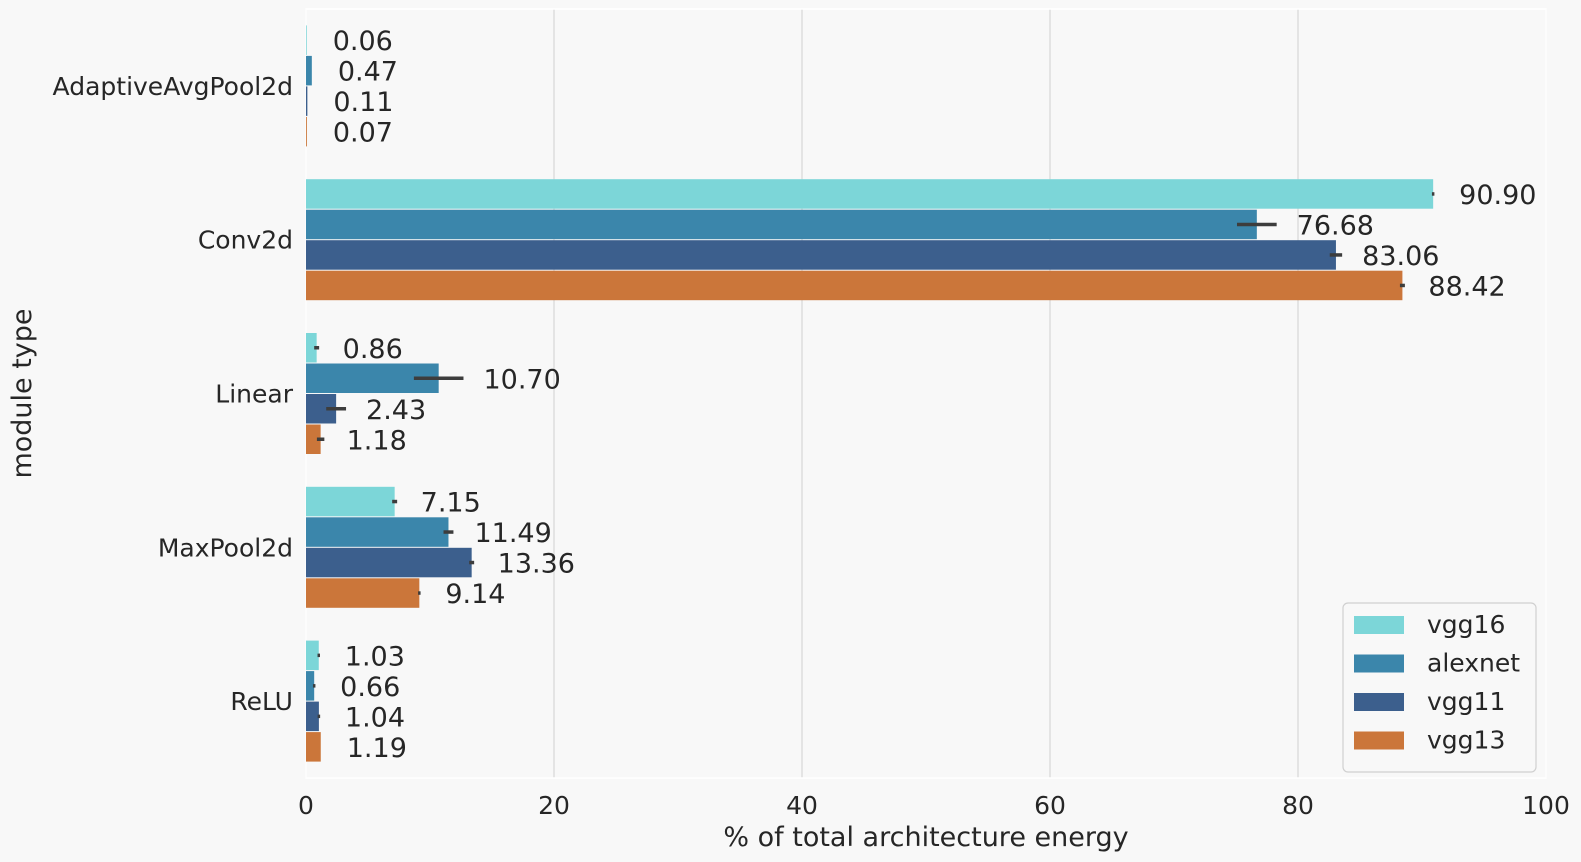  Describe the element at coordinates (173, 86) in the screenshot. I see `y-tick-label: AdaptiveAvgPool2d` at that location.